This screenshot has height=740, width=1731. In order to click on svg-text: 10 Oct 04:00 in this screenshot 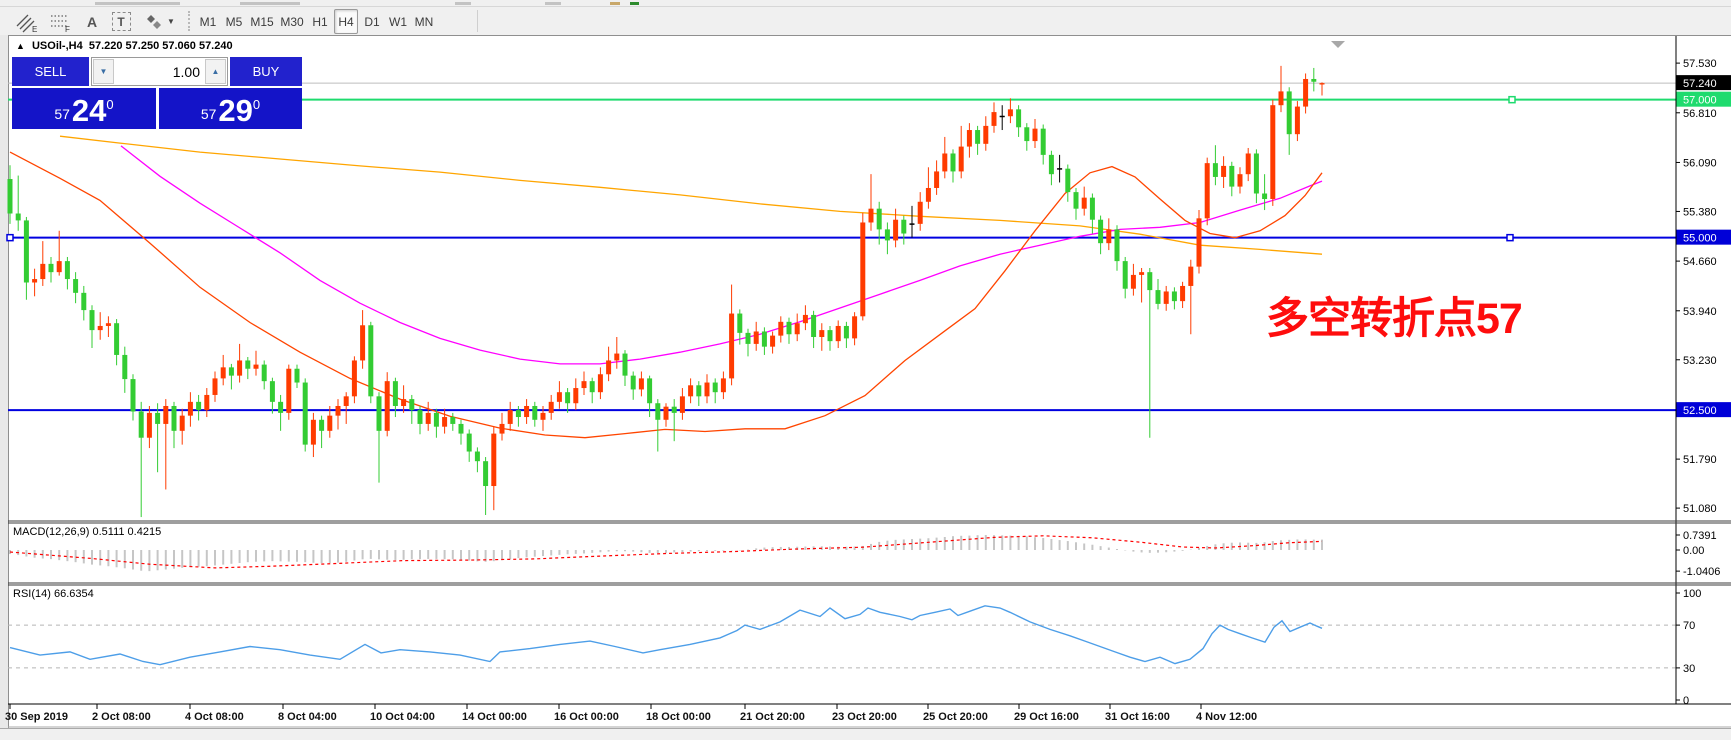, I will do `click(402, 717)`.